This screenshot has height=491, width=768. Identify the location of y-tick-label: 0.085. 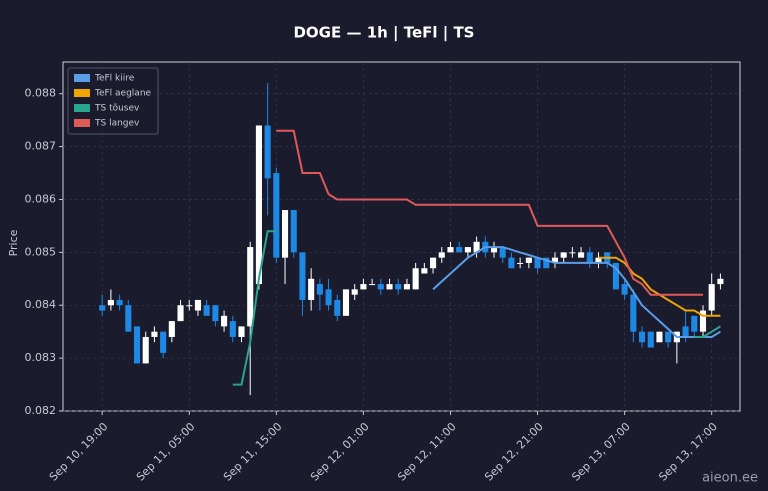
(41, 251).